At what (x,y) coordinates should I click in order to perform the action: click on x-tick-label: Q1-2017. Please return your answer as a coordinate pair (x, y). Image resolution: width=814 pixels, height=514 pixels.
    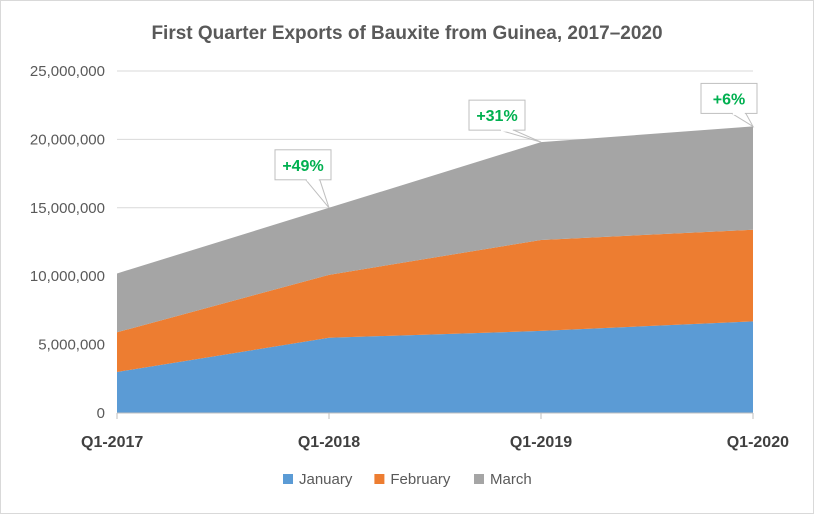
    Looking at the image, I should click on (112, 442).